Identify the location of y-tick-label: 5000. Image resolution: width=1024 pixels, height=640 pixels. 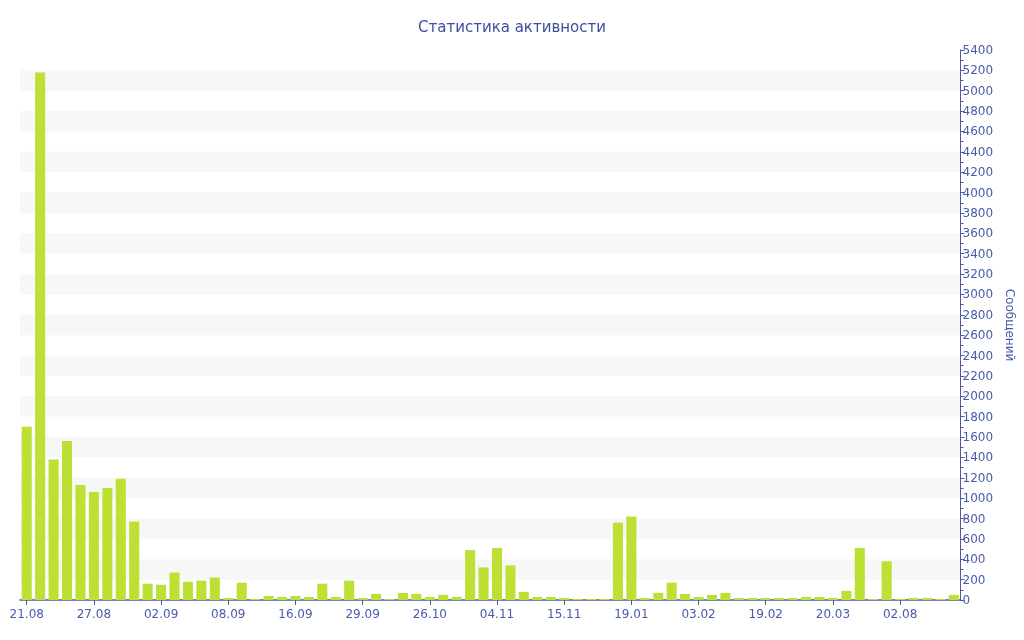
(978, 90).